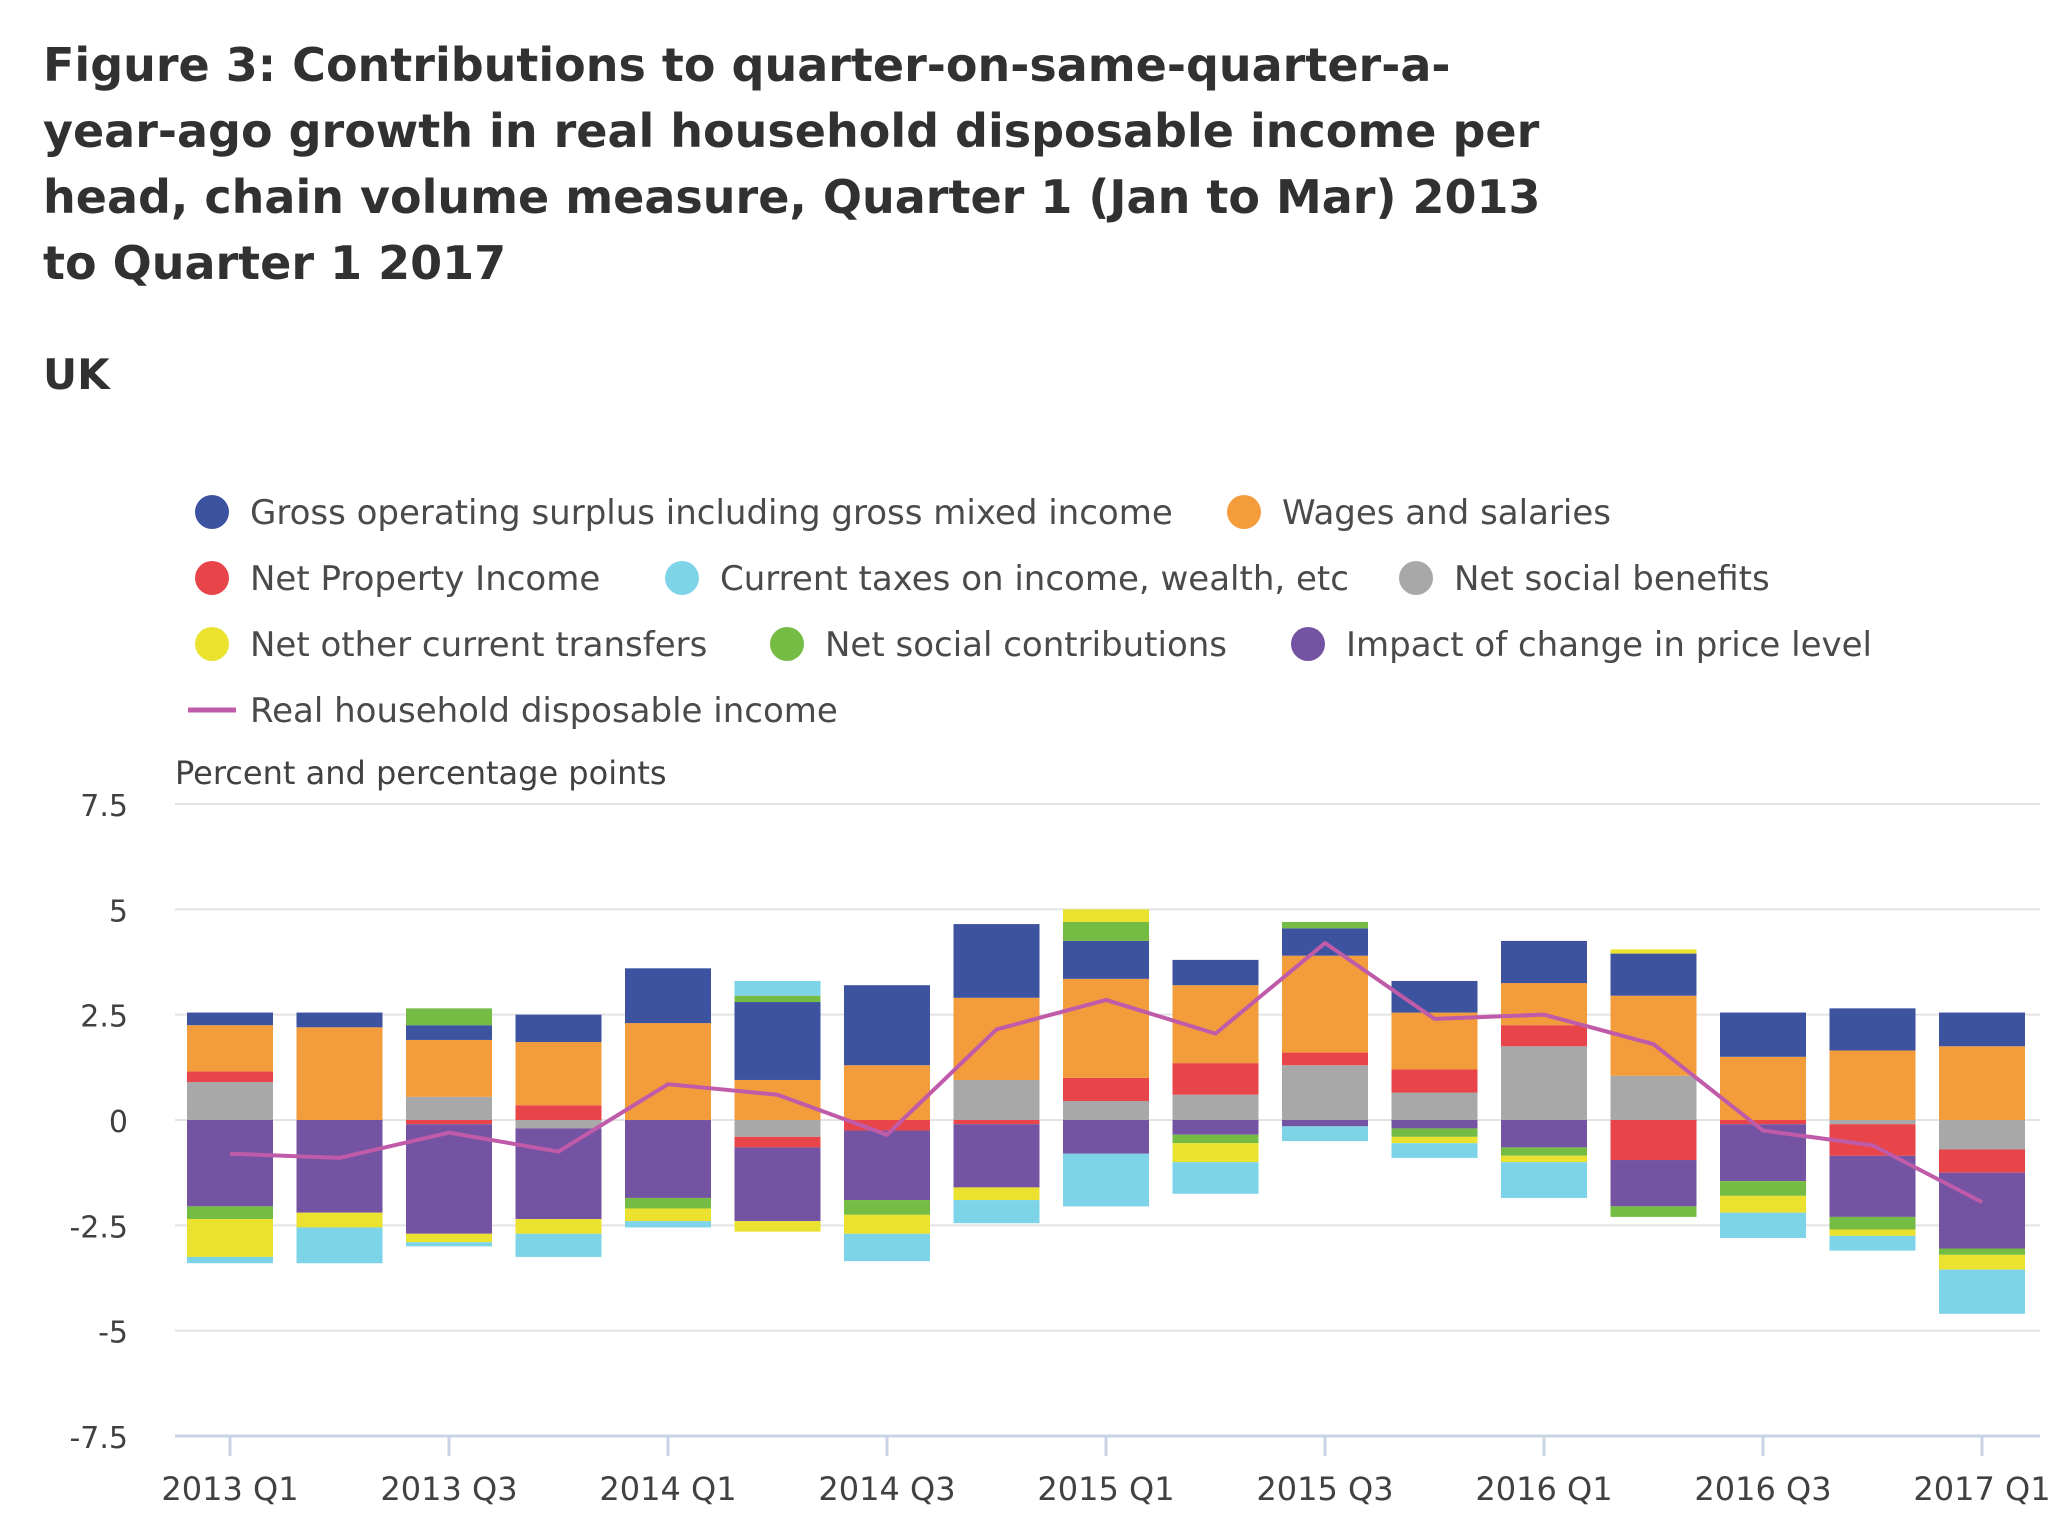 The height and width of the screenshot is (1536, 2048). I want to click on y-tick-label: 5, so click(118, 911).